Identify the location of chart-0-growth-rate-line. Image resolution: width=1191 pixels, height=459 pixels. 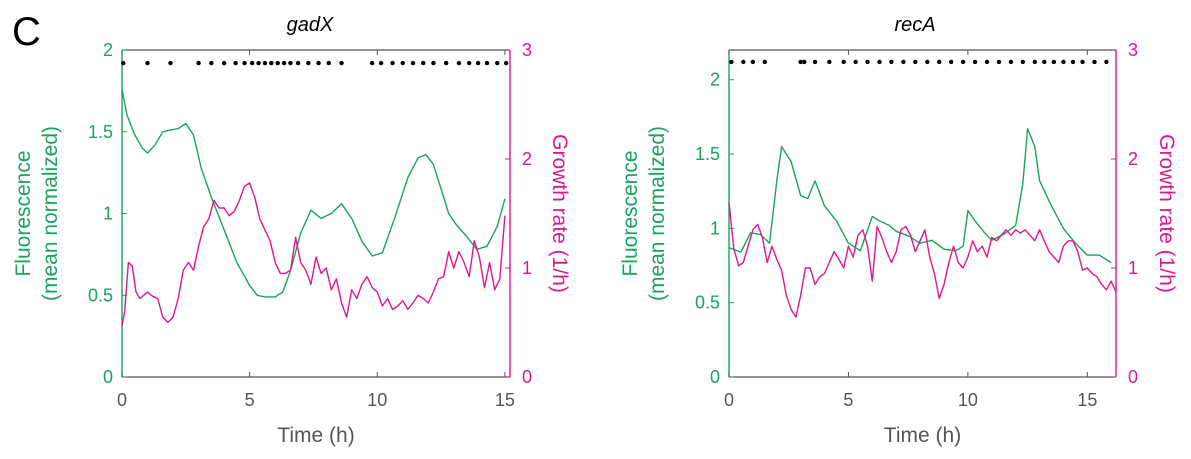
(313, 254).